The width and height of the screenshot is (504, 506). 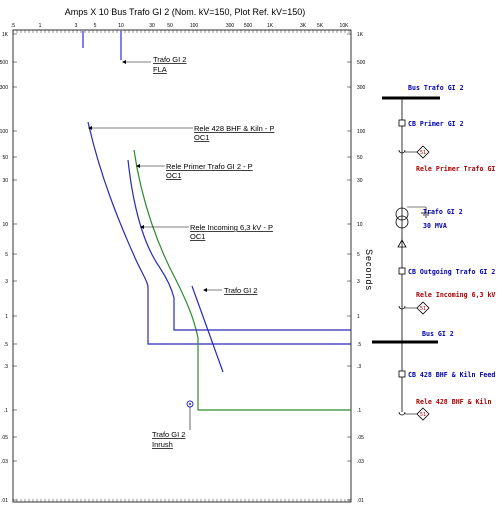 I want to click on inrush-label-1: Trafo GI 2, so click(x=168, y=434).